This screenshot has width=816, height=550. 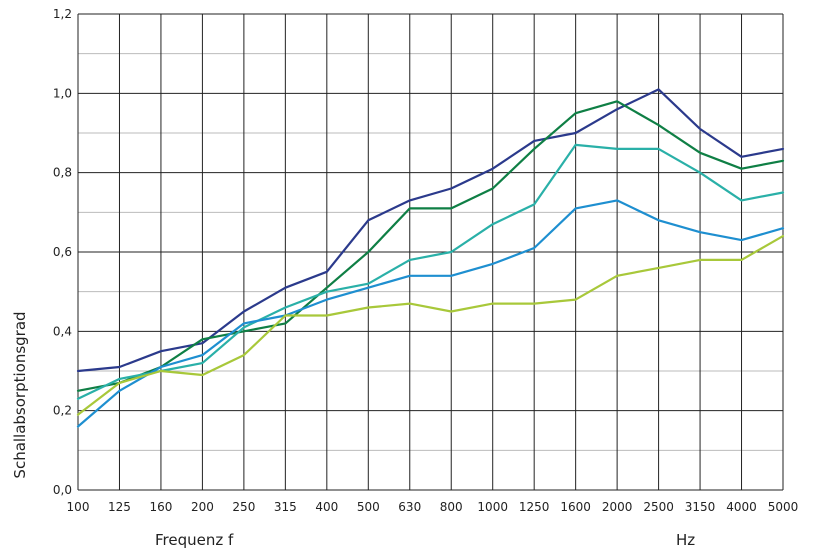 I want to click on x-tick-label: 250, so click(x=243, y=507).